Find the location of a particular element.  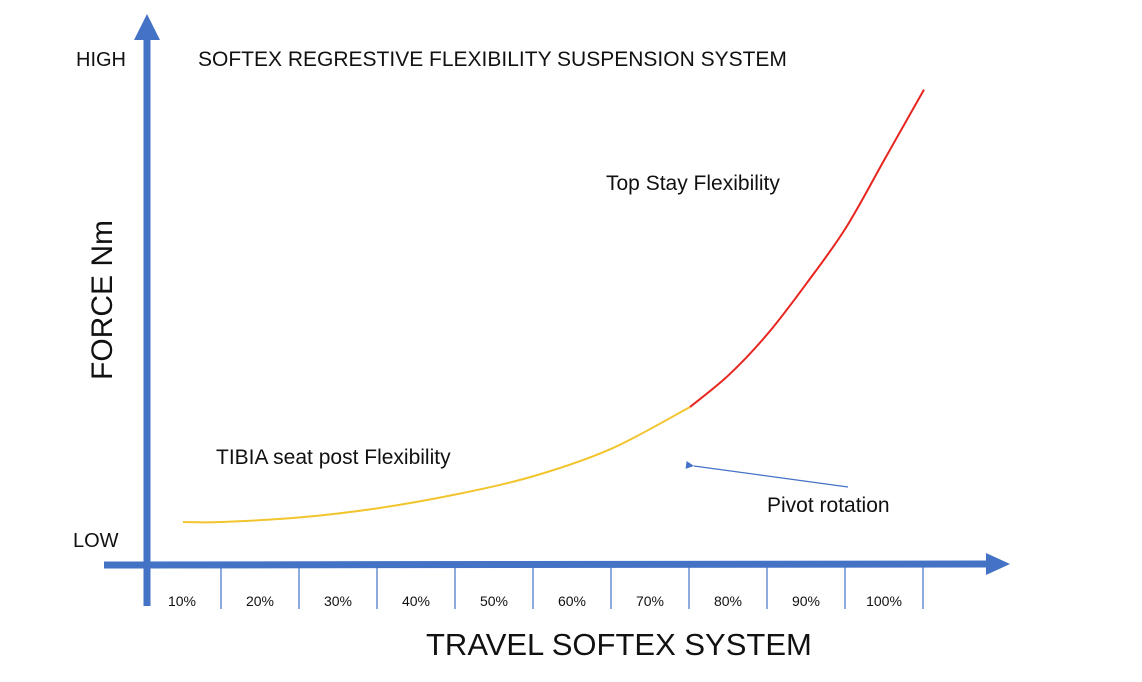

x-tick-label: 100% is located at coordinates (884, 601).